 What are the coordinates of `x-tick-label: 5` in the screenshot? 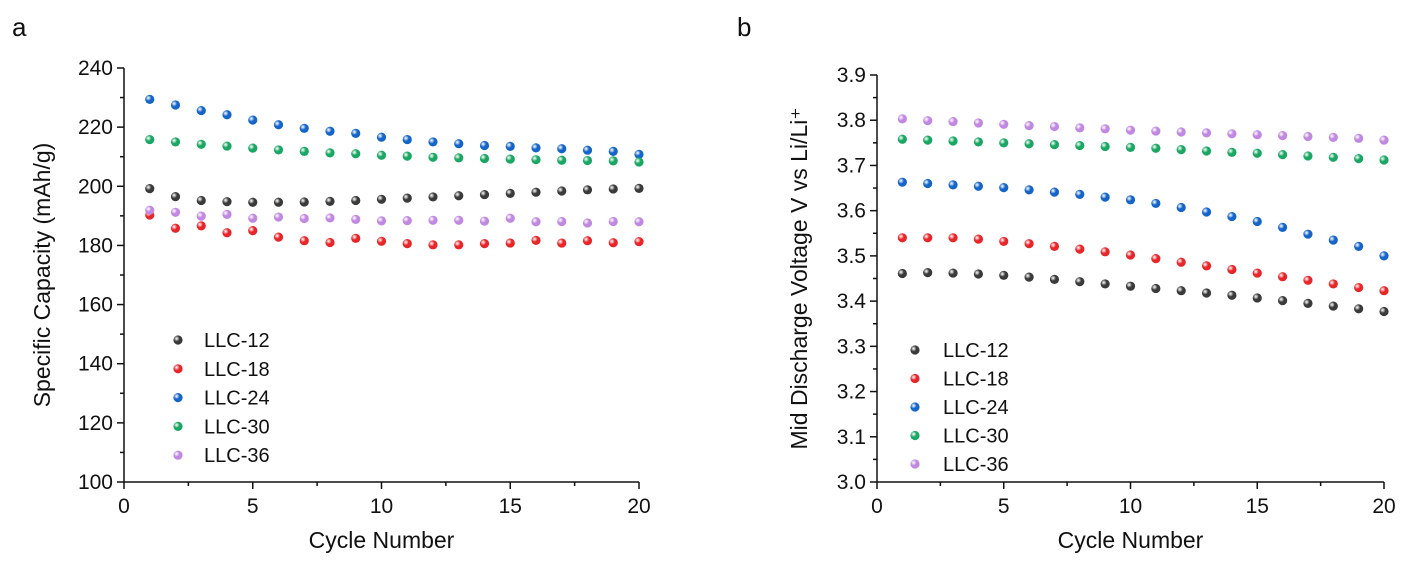 It's located at (253, 506).